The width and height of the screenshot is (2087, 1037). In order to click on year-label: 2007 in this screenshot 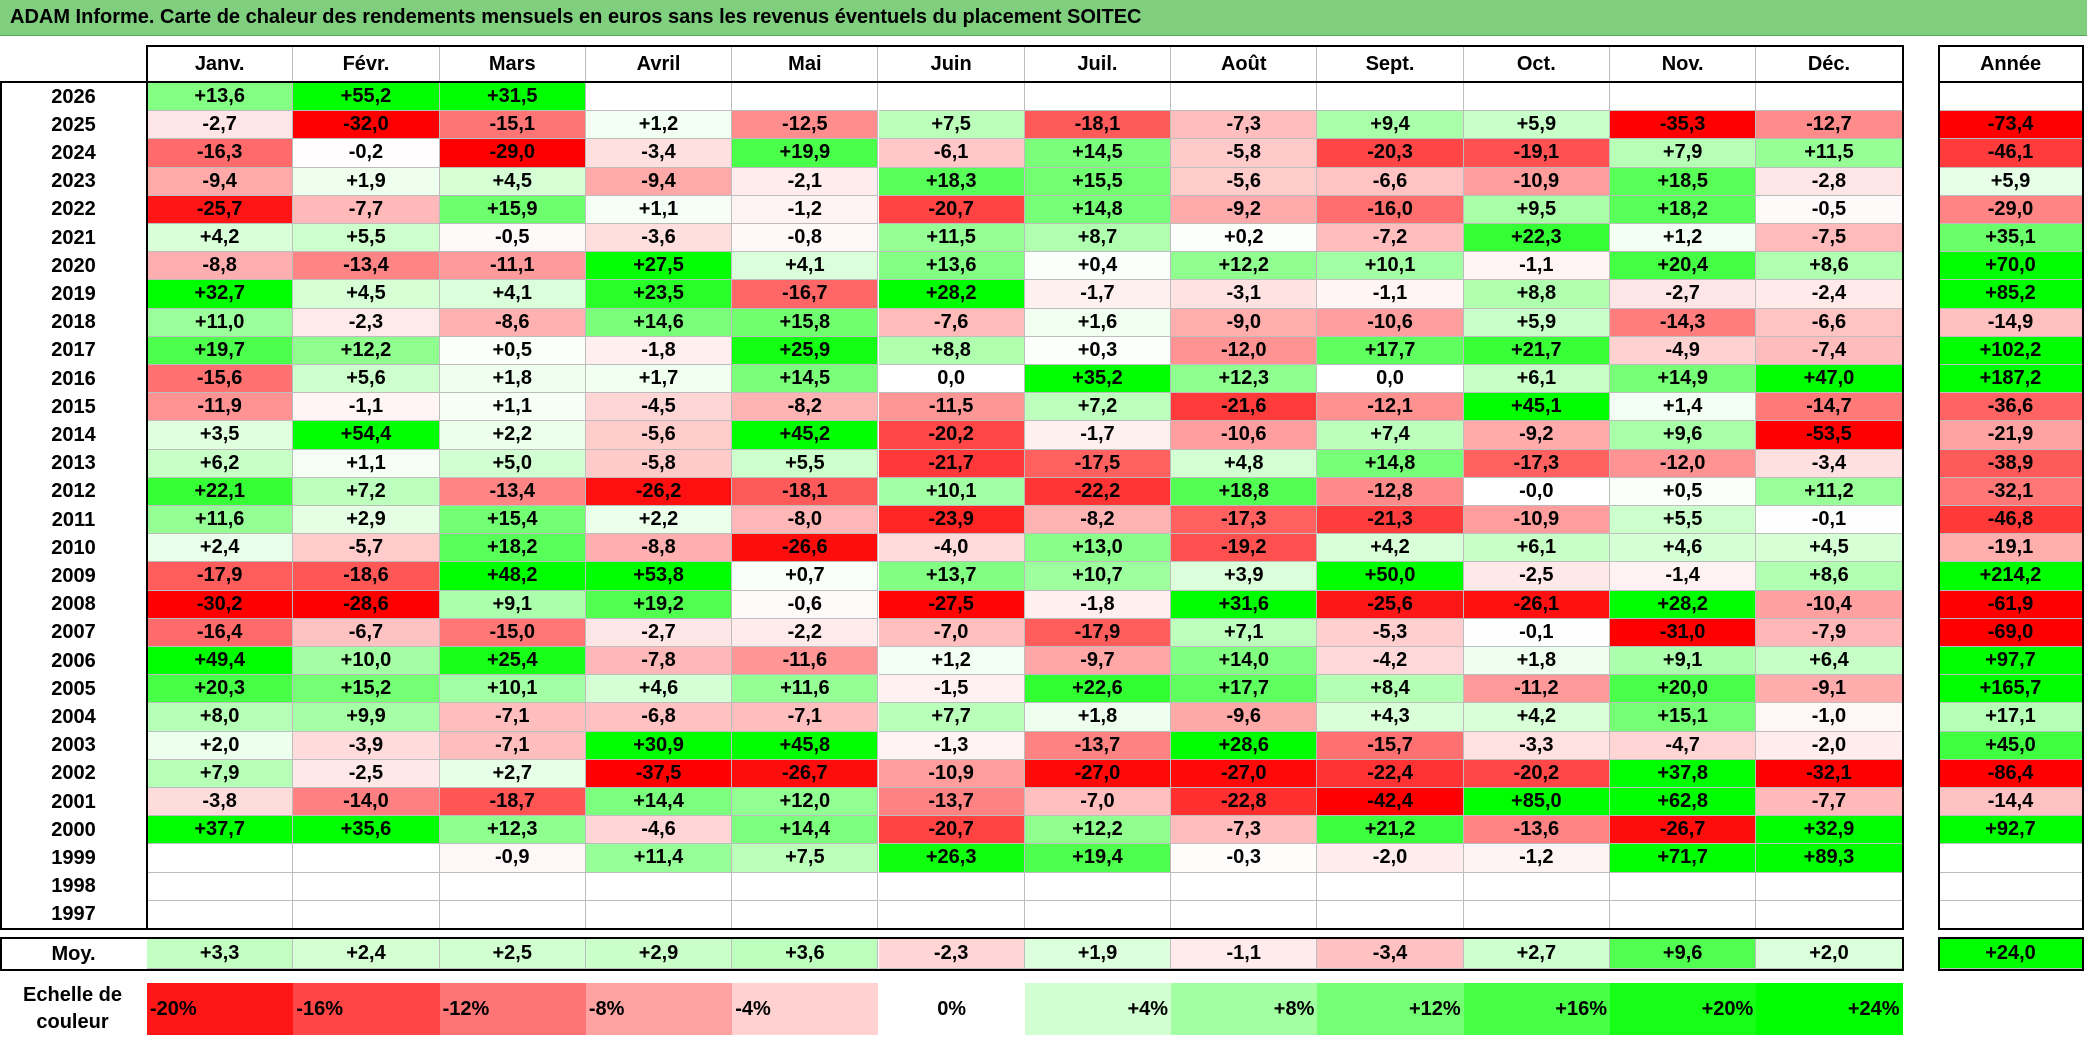, I will do `click(73, 632)`.